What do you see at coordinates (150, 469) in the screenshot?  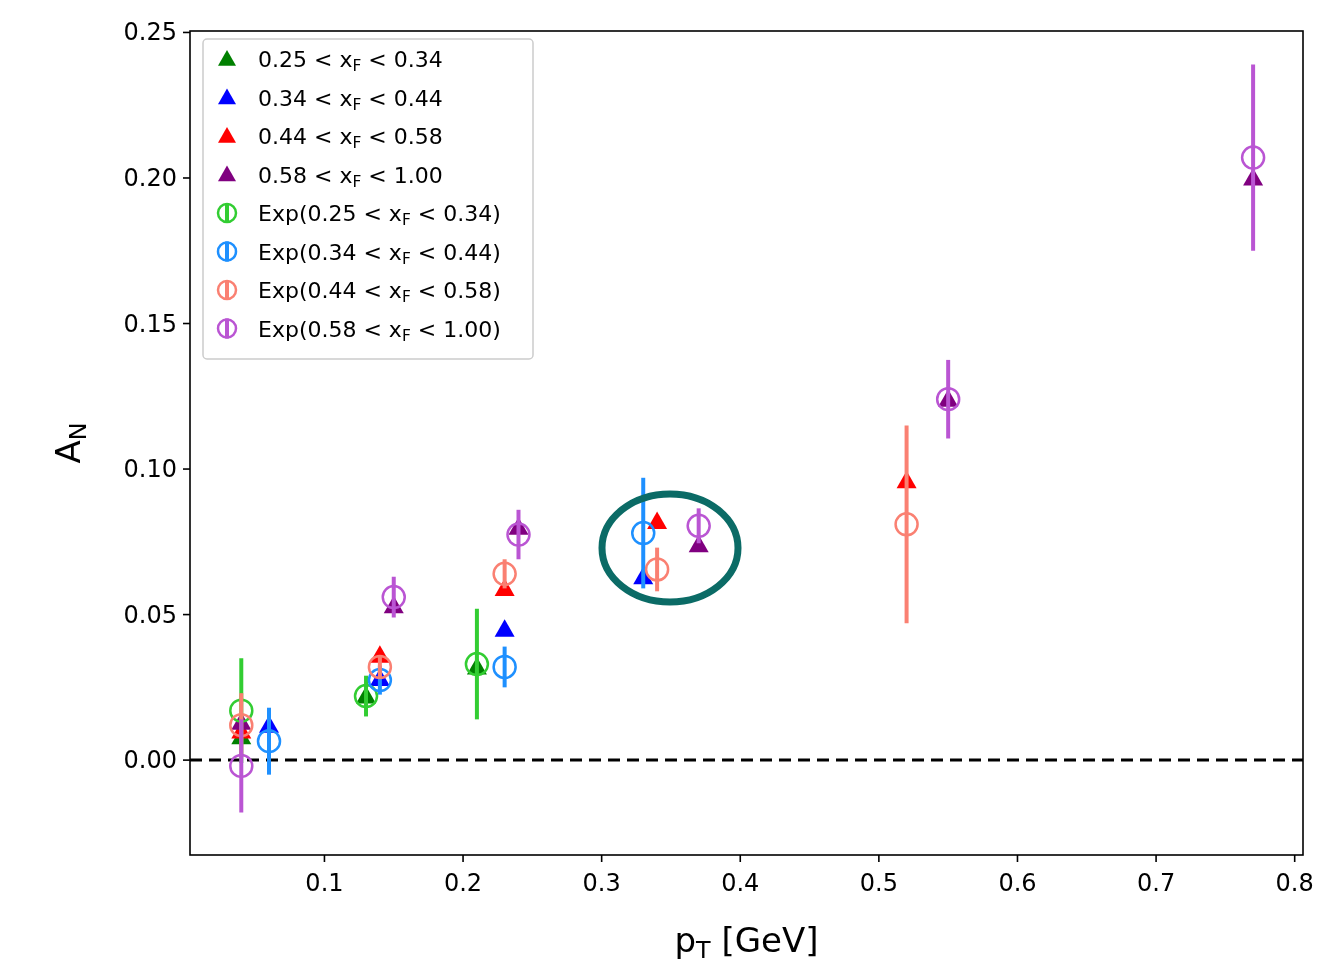 I see `y-tick-label: 0.10` at bounding box center [150, 469].